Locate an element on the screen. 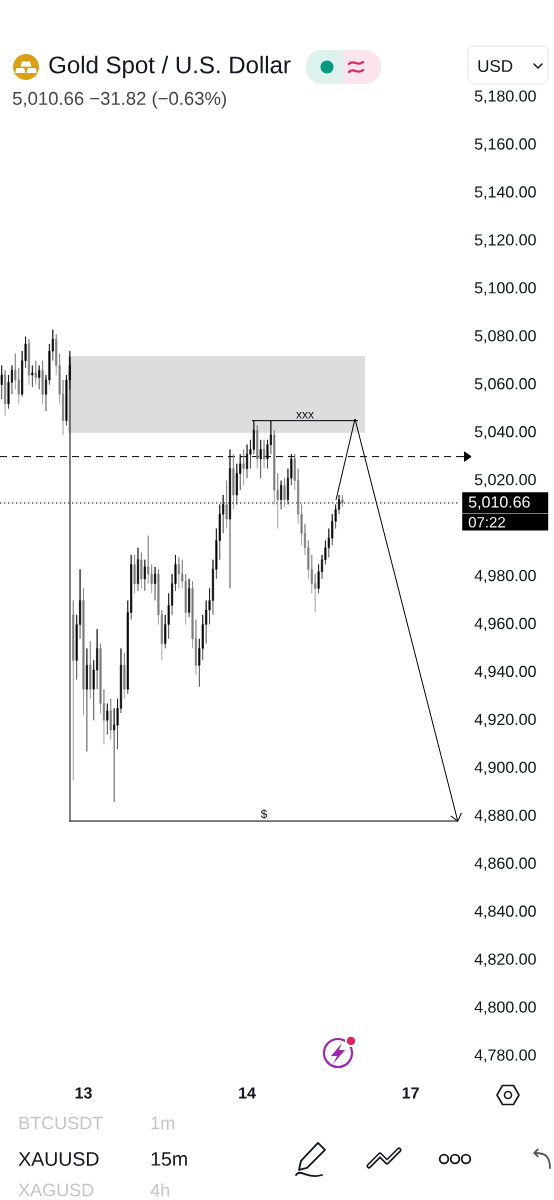 The height and width of the screenshot is (1200, 554). chart-title: Gold Spot / U.S. Dollar is located at coordinates (170, 67).